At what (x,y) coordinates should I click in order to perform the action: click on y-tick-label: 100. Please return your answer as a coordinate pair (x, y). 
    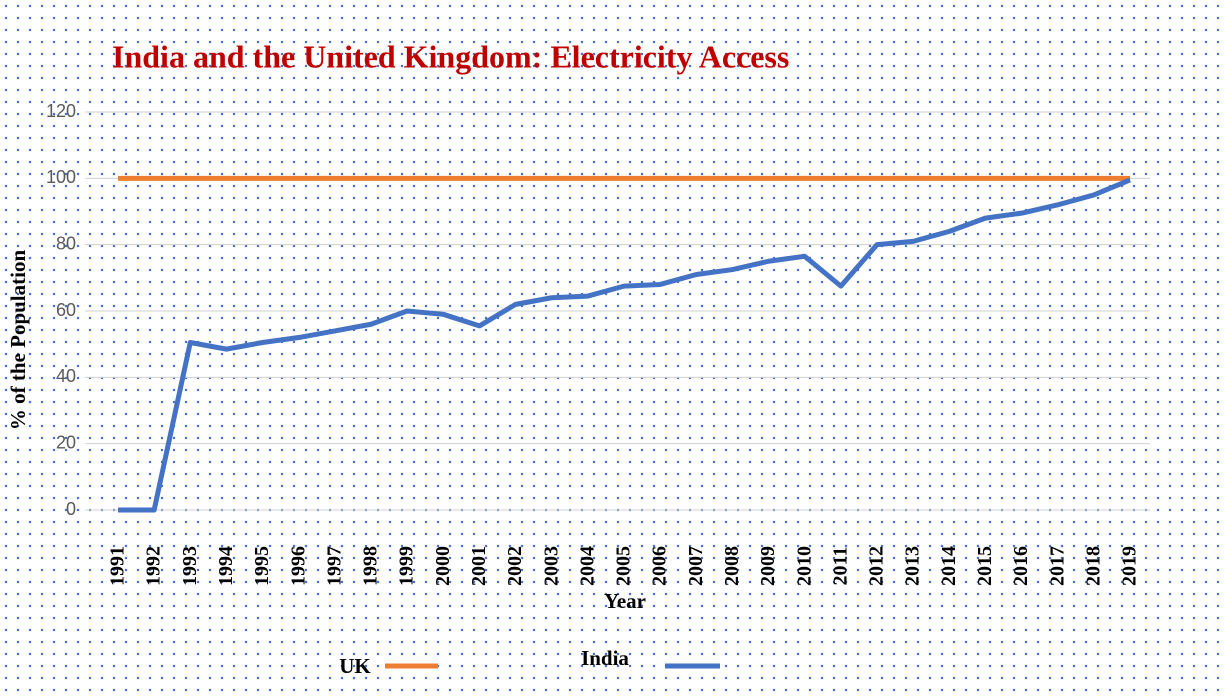
    Looking at the image, I should click on (61, 177).